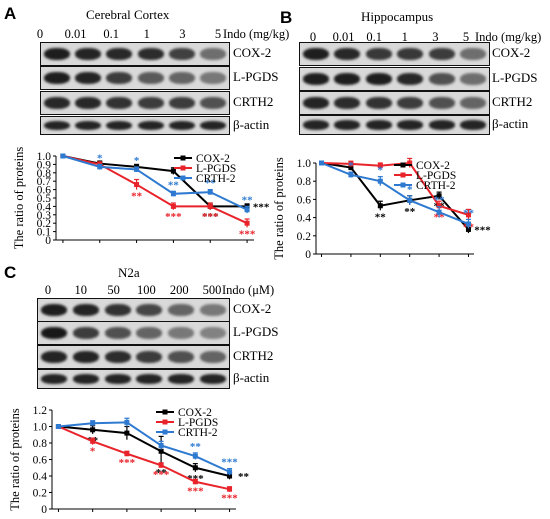  What do you see at coordinates (253, 355) in the screenshot?
I see `blot-label: CRTH2` at bounding box center [253, 355].